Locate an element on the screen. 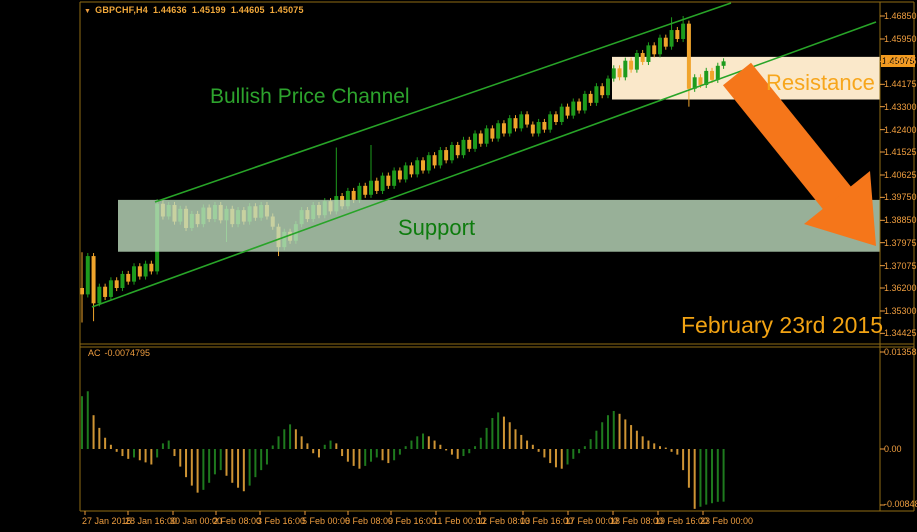  symbol-timeframe: GBPCHF,H4 is located at coordinates (121, 10).